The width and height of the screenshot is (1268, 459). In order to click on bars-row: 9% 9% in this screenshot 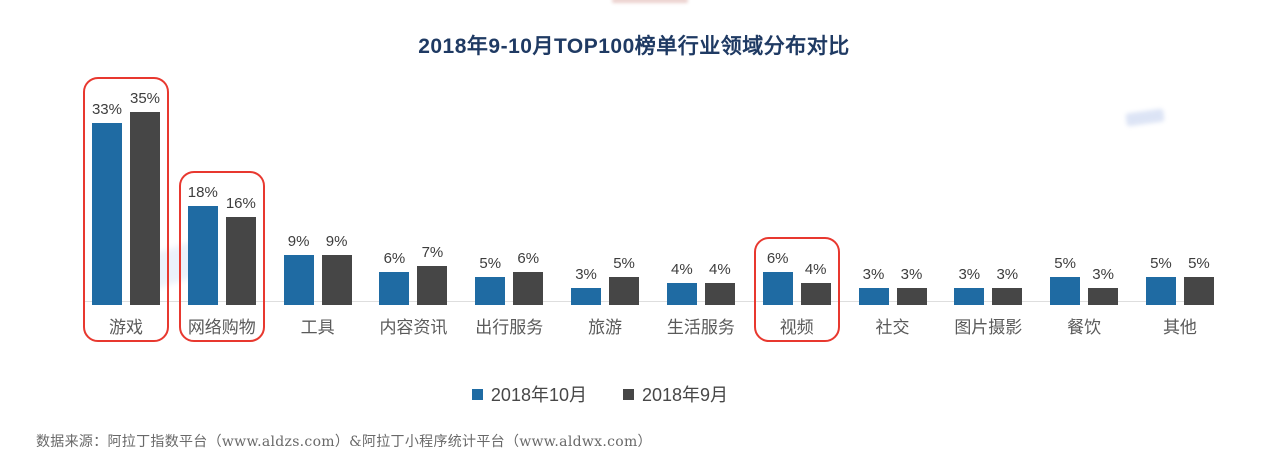, I will do `click(317, 269)`.